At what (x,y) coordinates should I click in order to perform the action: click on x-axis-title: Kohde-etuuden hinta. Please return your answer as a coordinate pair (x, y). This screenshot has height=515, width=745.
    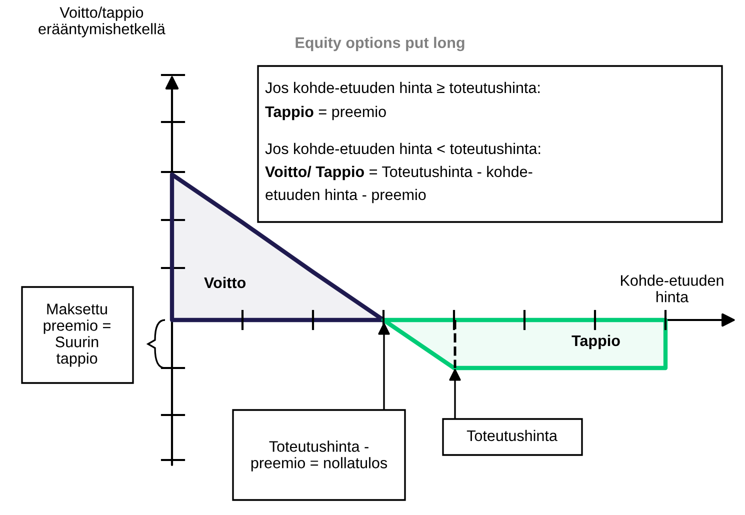
    Looking at the image, I should click on (672, 288).